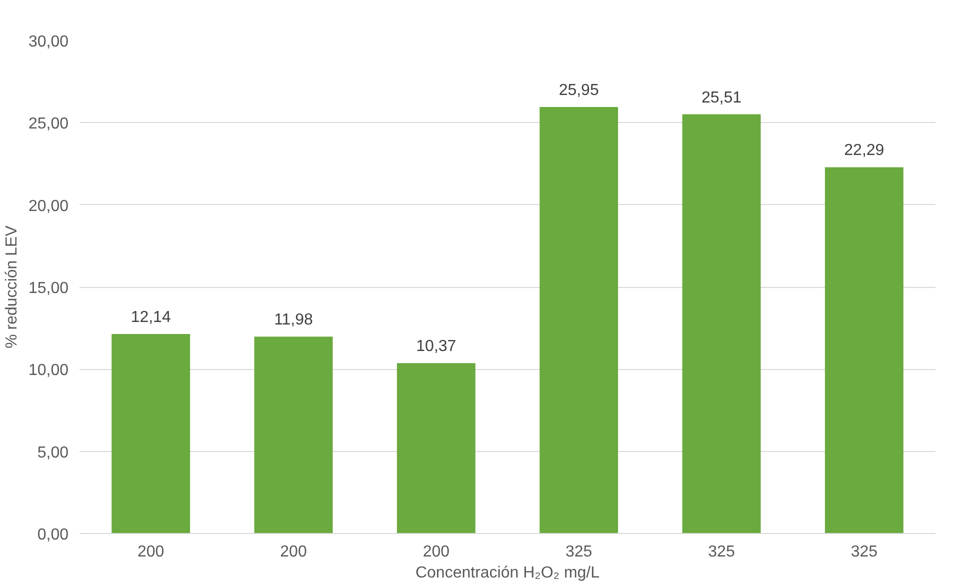  I want to click on data-label: 22,29, so click(864, 151).